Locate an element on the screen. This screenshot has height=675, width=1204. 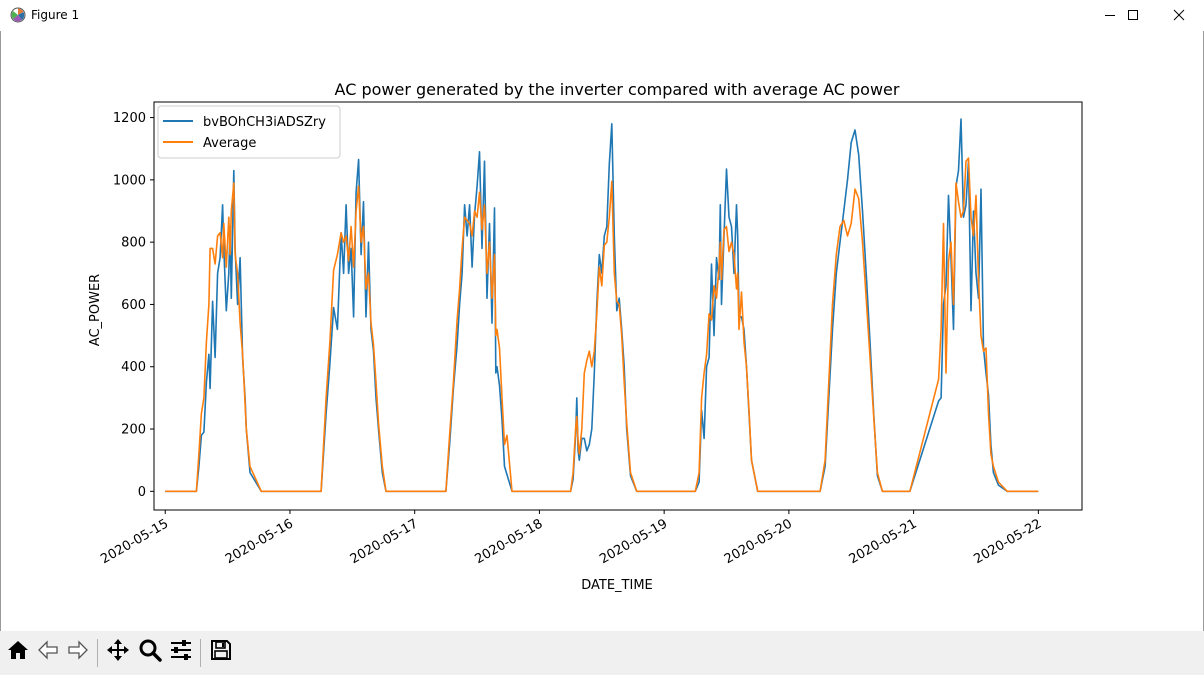
minimize-icon is located at coordinates (1110, 15).